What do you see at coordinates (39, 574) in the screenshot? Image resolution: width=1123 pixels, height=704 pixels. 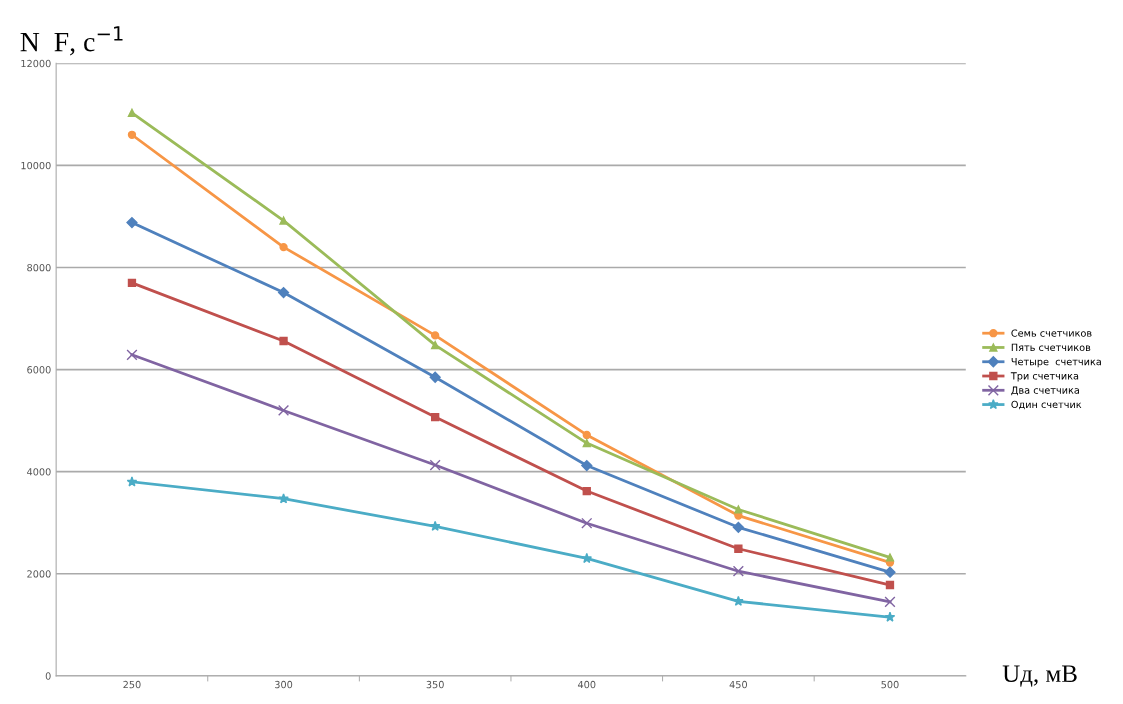 I see `y-tick-label: 2000` at bounding box center [39, 574].